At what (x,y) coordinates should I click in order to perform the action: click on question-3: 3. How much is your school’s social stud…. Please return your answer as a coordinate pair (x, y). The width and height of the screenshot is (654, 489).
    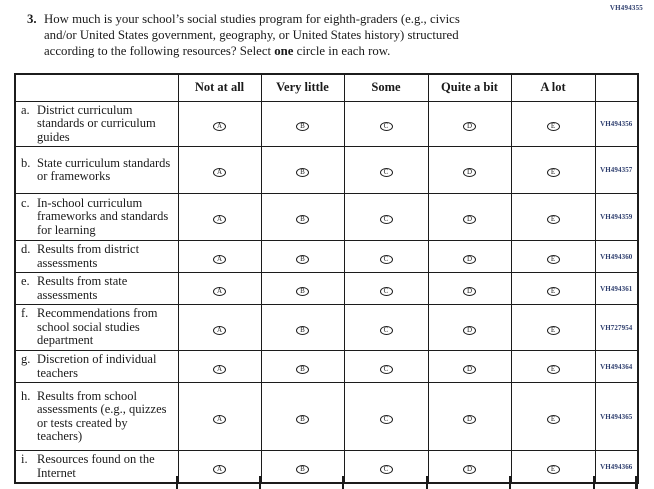
    Looking at the image, I should click on (243, 35).